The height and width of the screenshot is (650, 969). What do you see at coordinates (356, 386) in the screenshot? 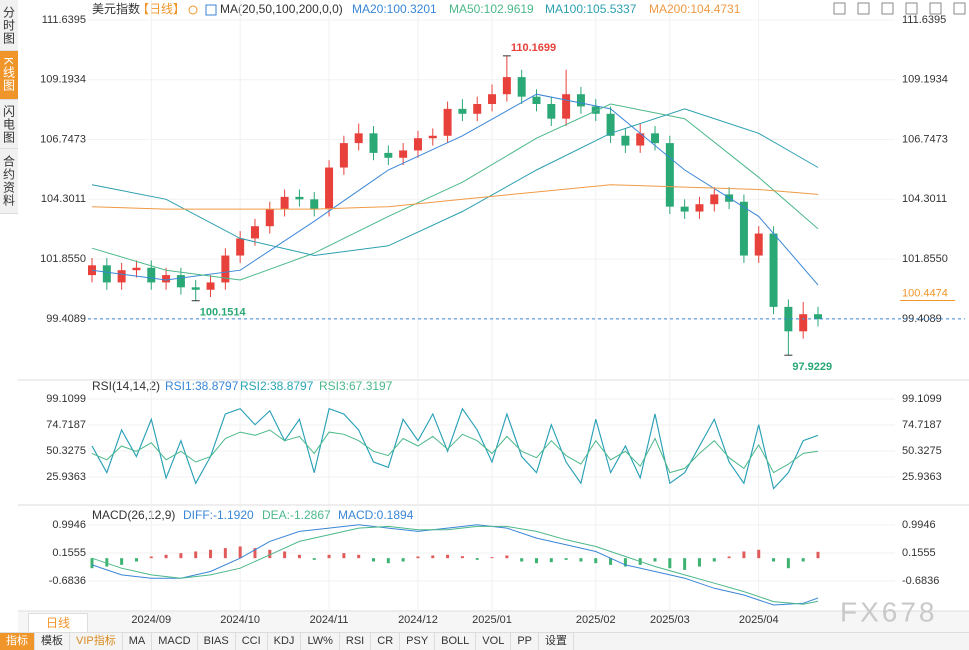
I see `legend-entry: RSI3:67.3197` at bounding box center [356, 386].